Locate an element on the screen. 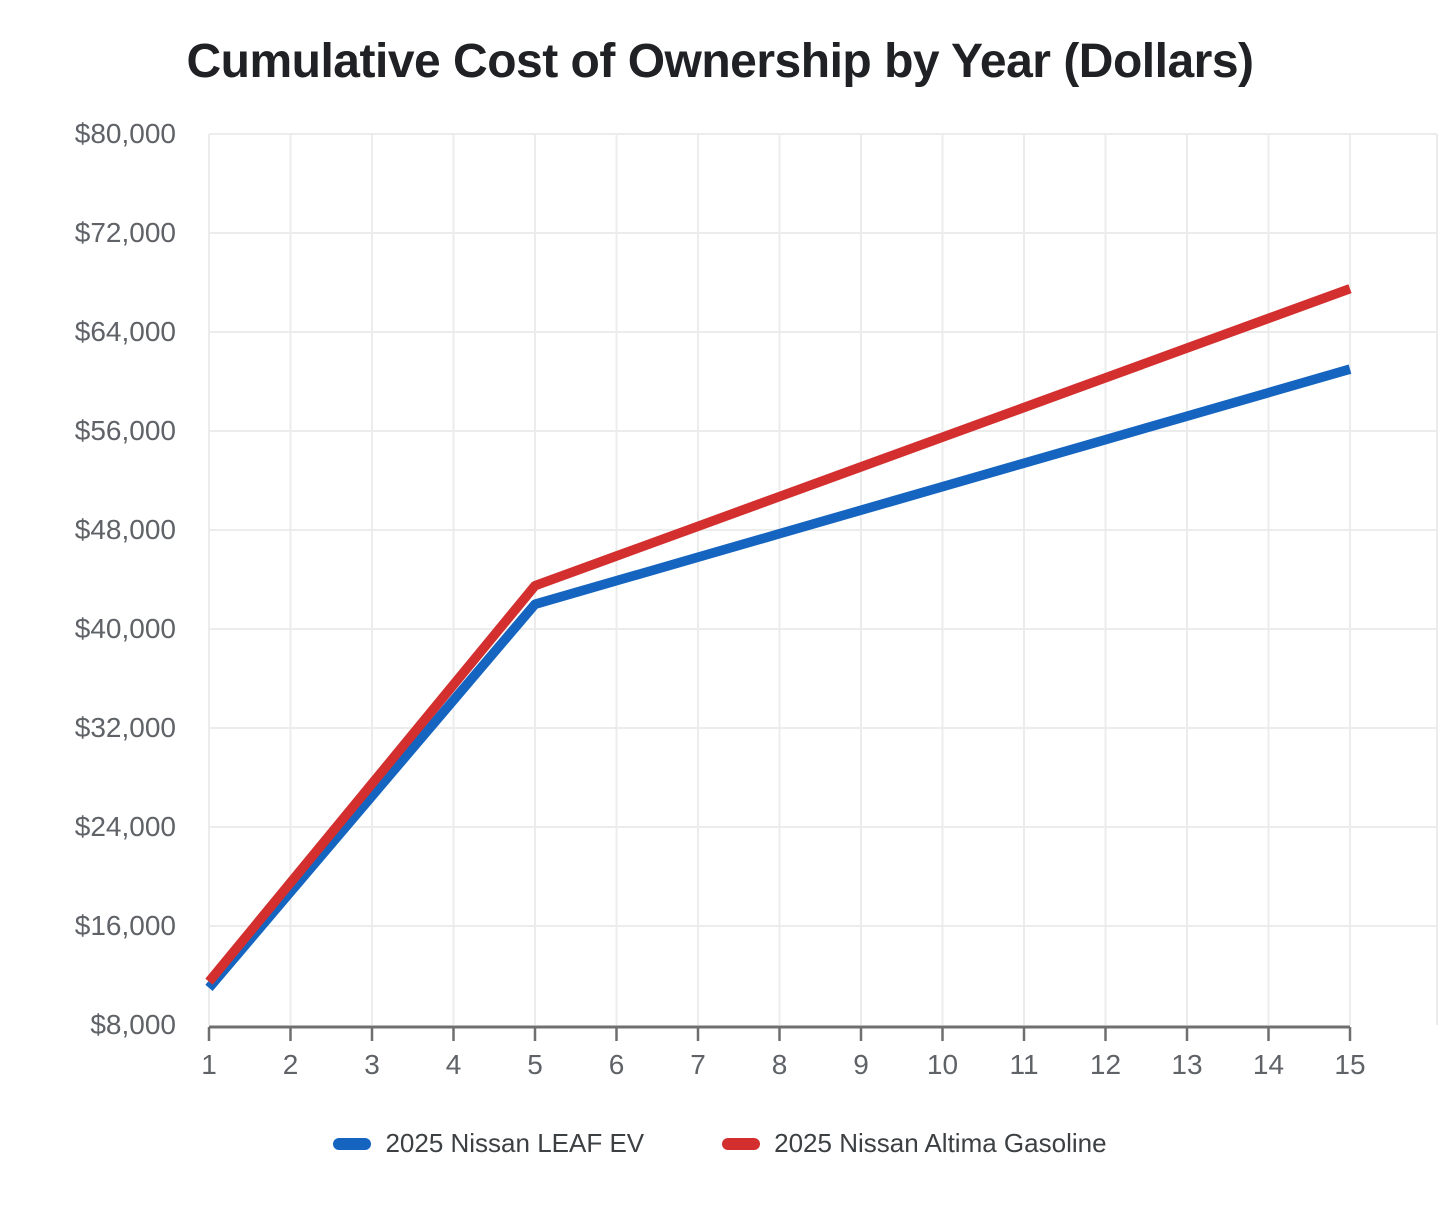 This screenshot has height=1221, width=1440. y-tick-label: $16,000 is located at coordinates (125, 925).